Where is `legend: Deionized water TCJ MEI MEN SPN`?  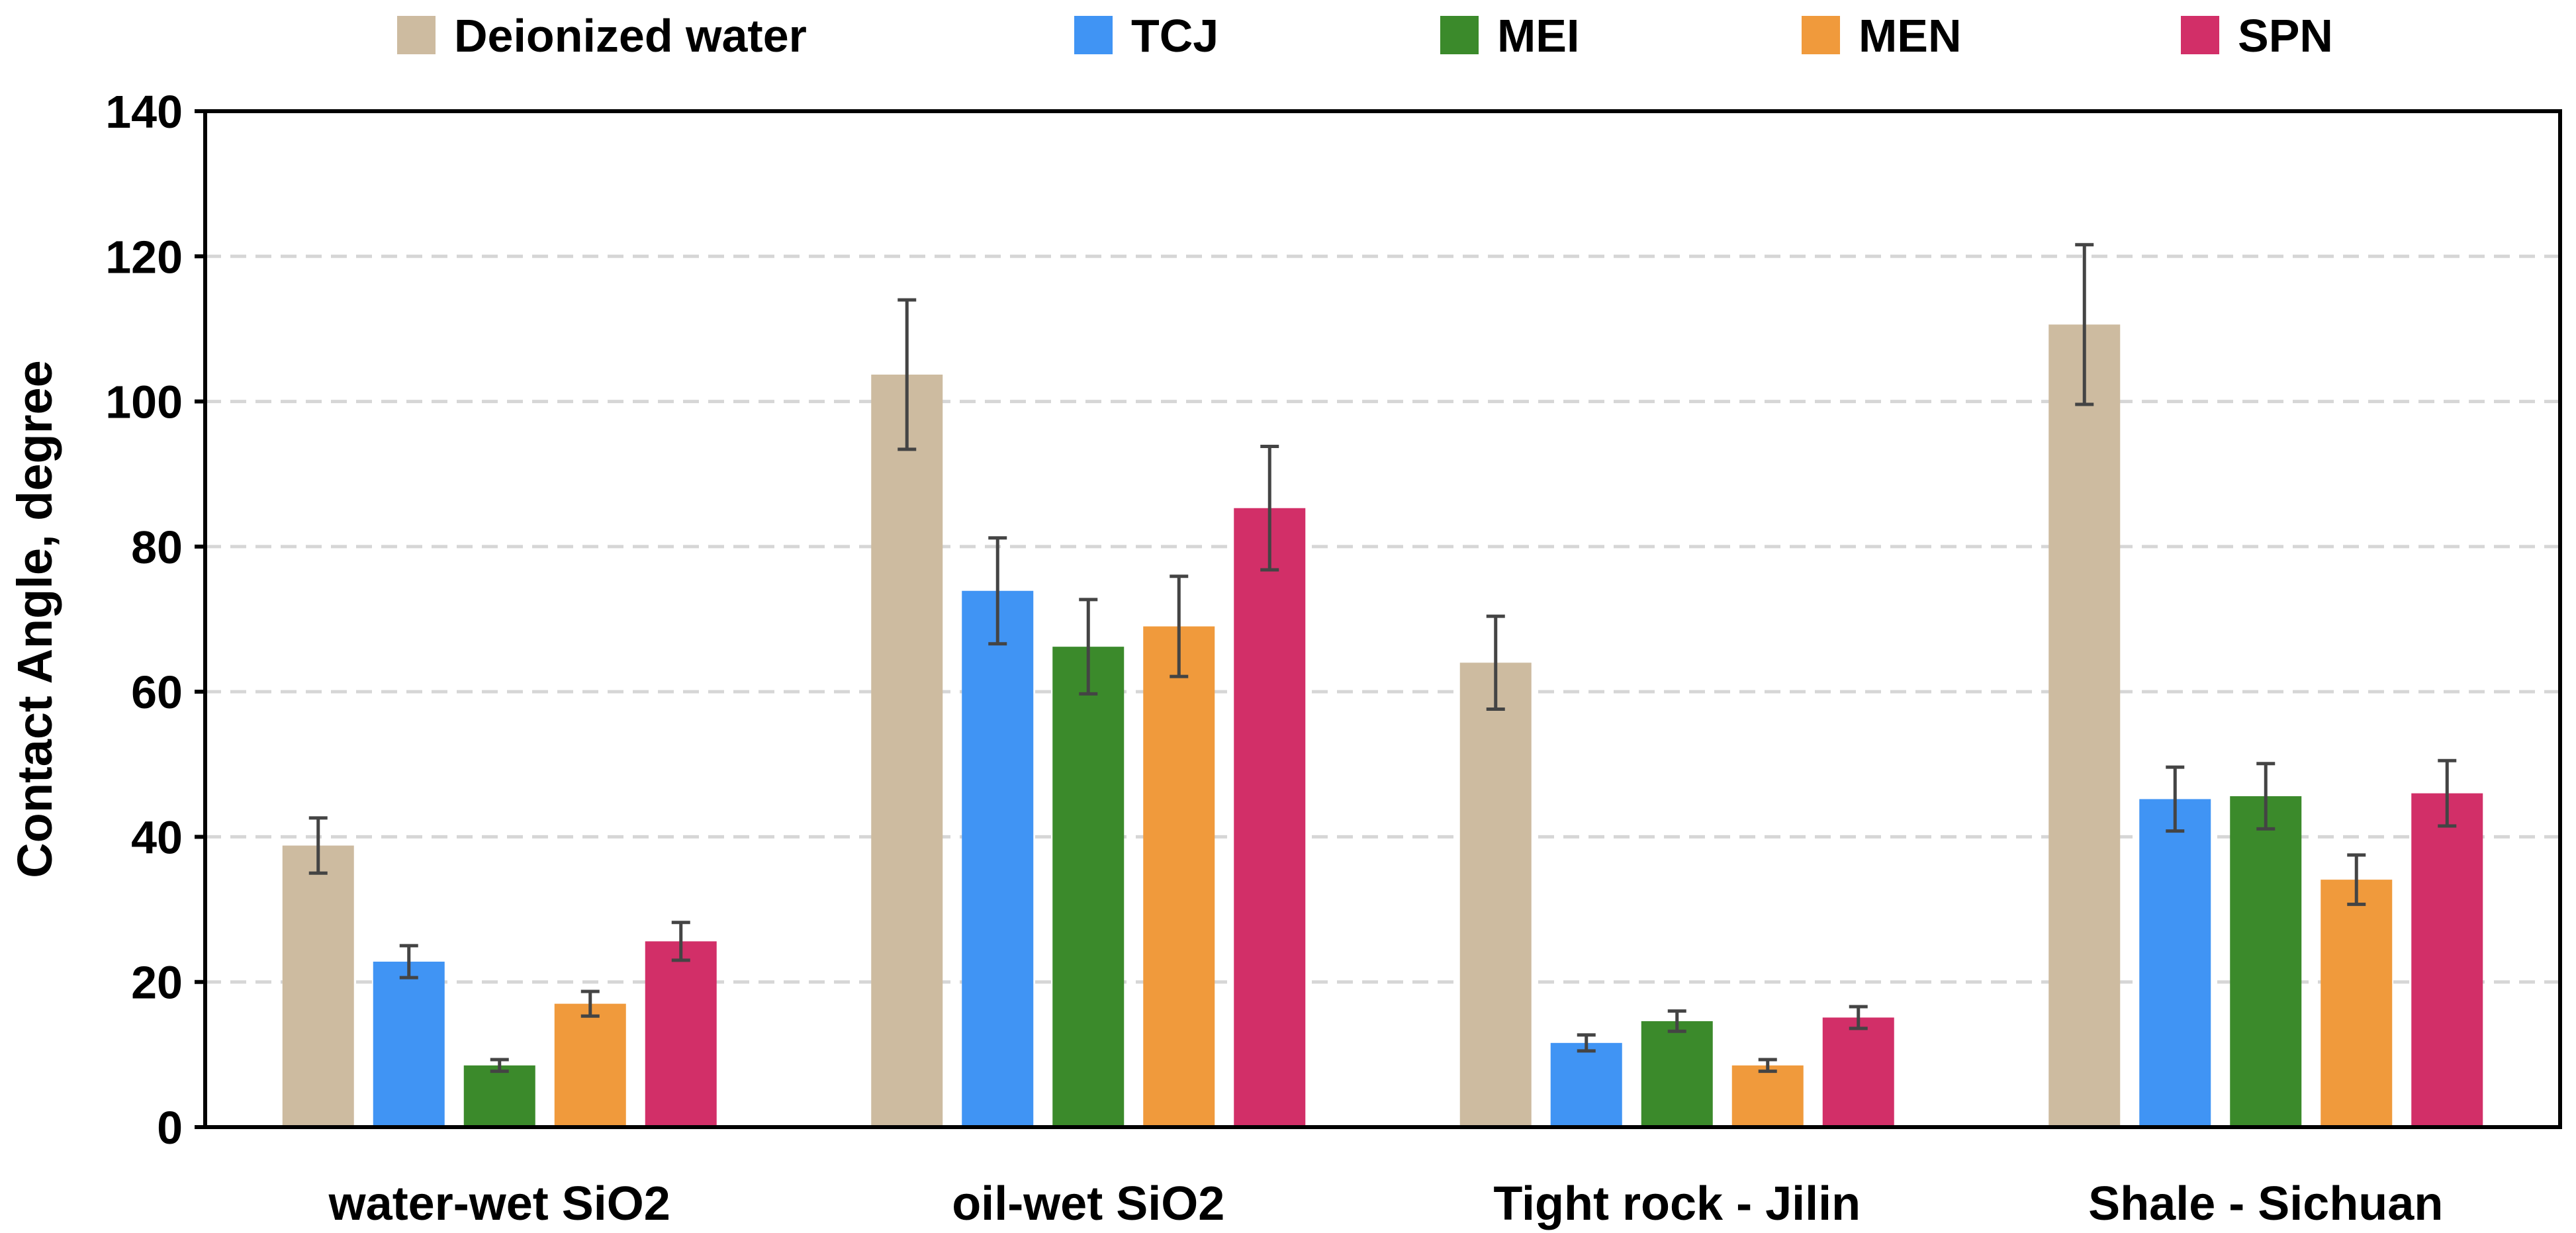
legend: Deionized water TCJ MEI MEN SPN is located at coordinates (1365, 36).